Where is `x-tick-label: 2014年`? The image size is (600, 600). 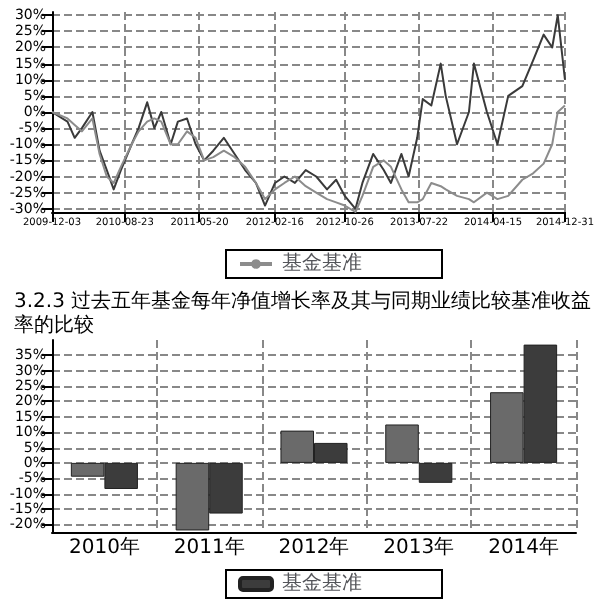 x-tick-label: 2014年 is located at coordinates (524, 547).